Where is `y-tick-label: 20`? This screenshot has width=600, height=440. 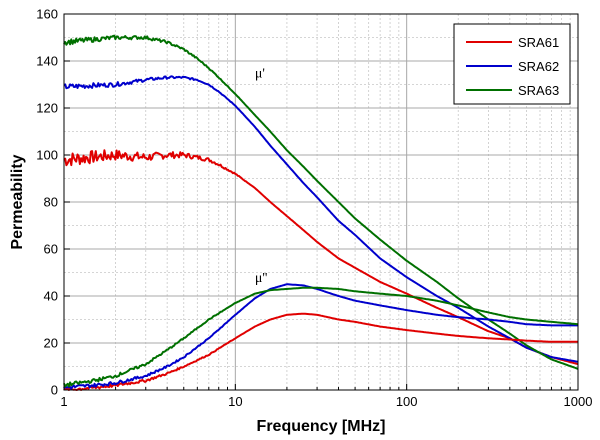
y-tick-label: 20 is located at coordinates (51, 343).